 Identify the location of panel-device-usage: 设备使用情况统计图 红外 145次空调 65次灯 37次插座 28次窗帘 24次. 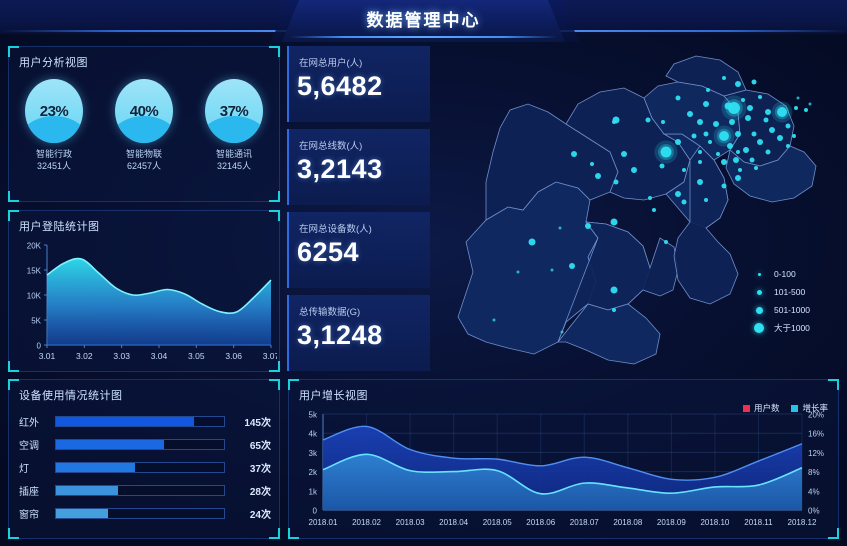
(144, 459).